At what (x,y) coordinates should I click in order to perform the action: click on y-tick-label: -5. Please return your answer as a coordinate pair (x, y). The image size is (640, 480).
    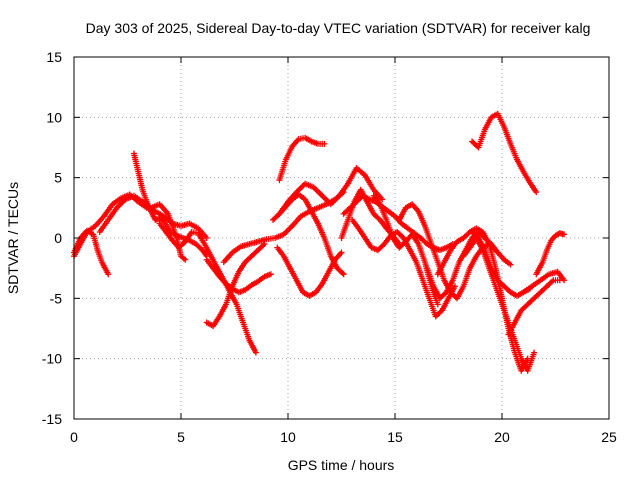
    Looking at the image, I should click on (56, 298).